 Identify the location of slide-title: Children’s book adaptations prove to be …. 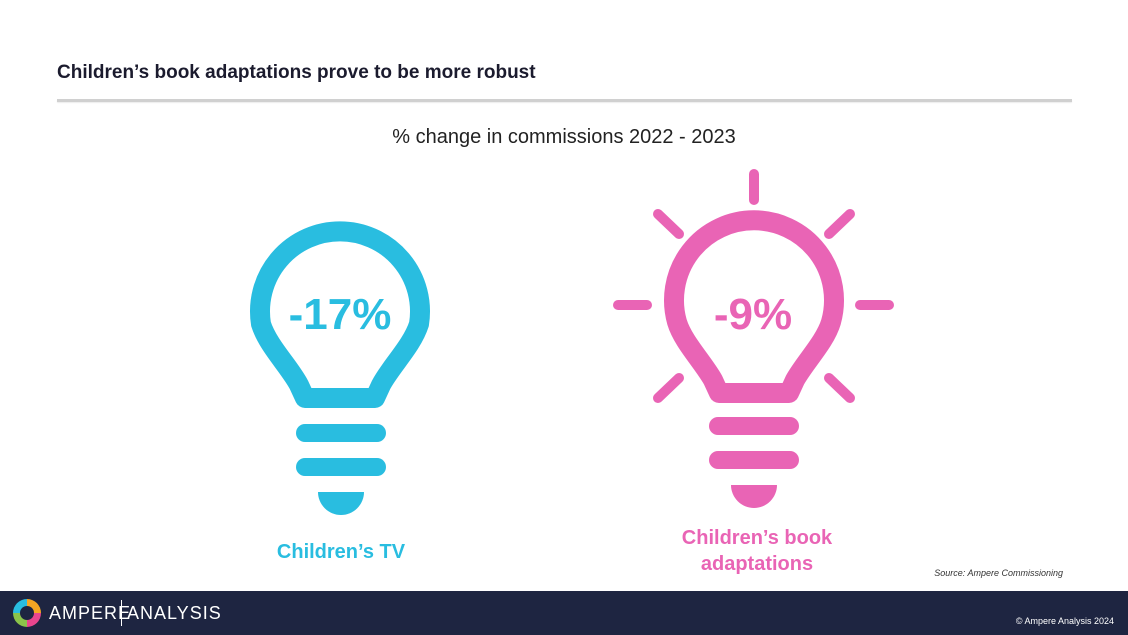
(296, 72).